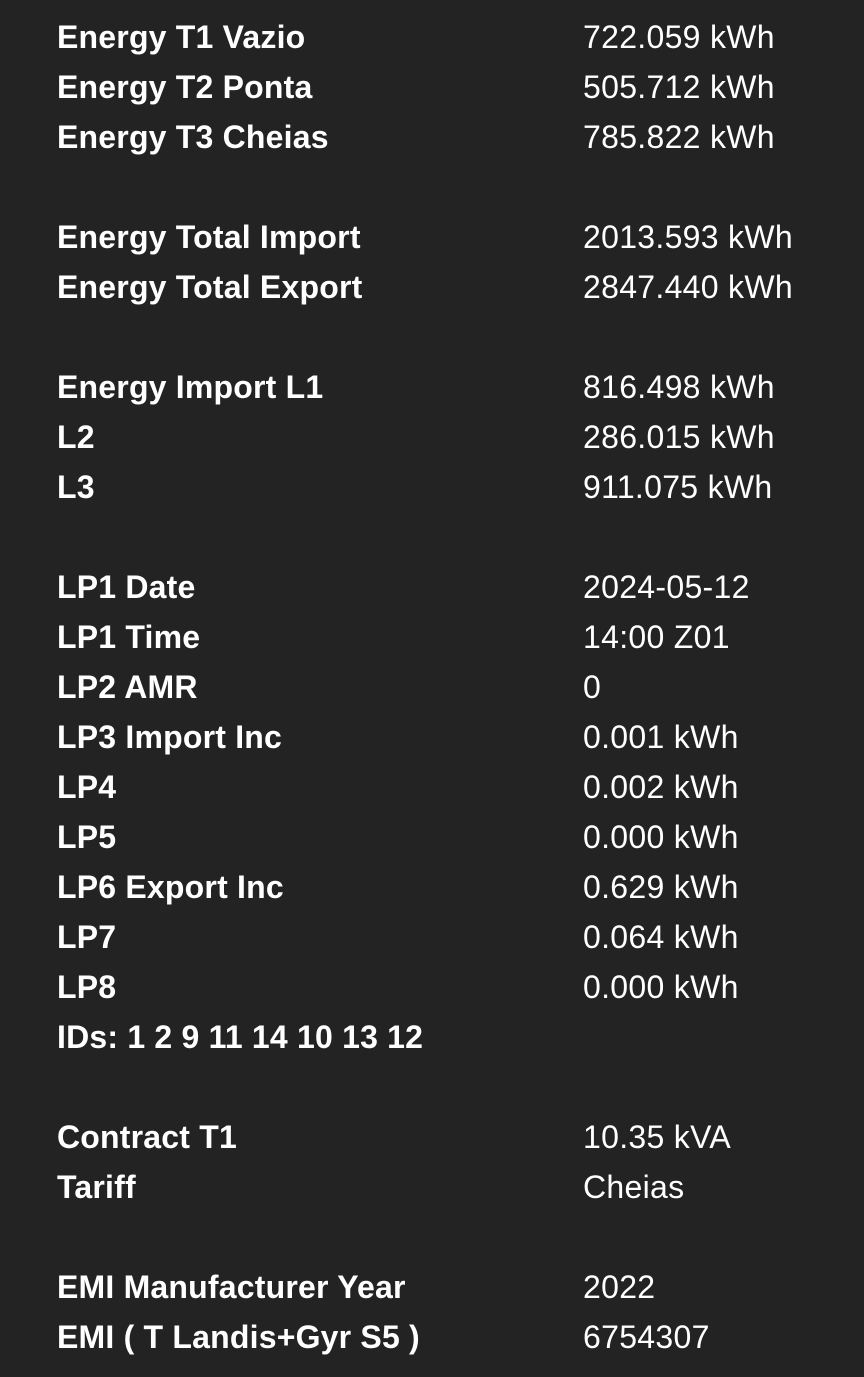 The image size is (864, 1377). Describe the element at coordinates (661, 737) in the screenshot. I see `value-lp3-import-inc: 0.001 kWh` at that location.